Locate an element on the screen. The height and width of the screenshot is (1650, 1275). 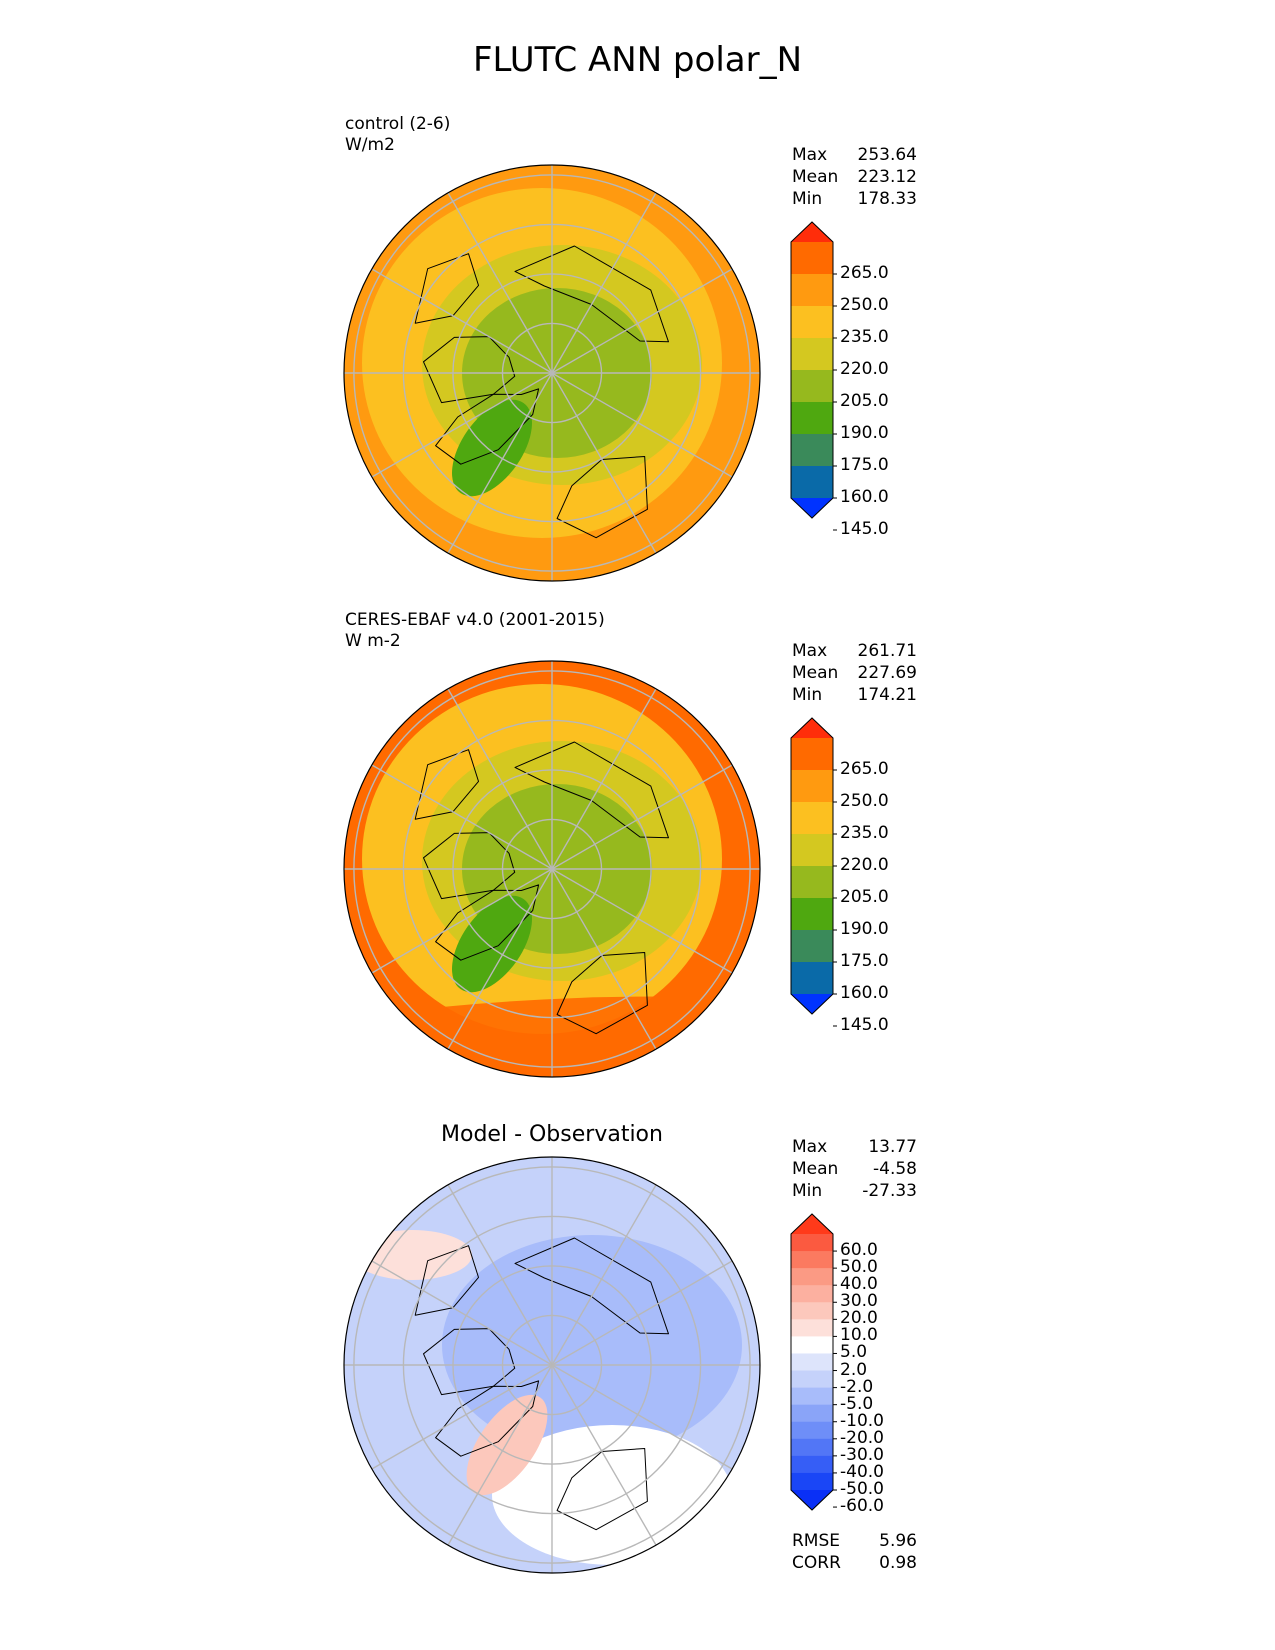
colorbar-tick-label: 160.0 is located at coordinates (864, 993).